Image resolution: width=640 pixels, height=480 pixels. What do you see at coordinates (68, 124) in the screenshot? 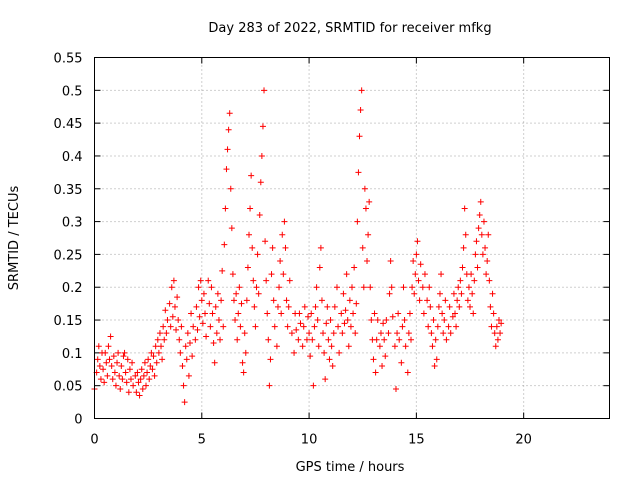
I see `y-tick-label: 0.45` at bounding box center [68, 124].